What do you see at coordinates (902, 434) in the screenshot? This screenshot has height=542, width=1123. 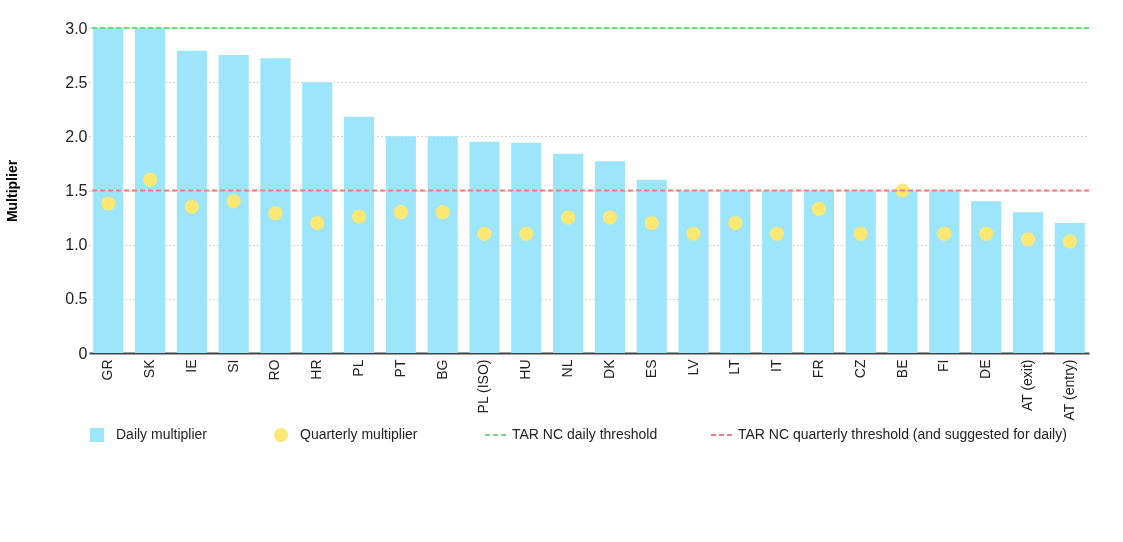 I see `legend-label: TAR NC quarterly threshold (and suggested for daily)` at bounding box center [902, 434].